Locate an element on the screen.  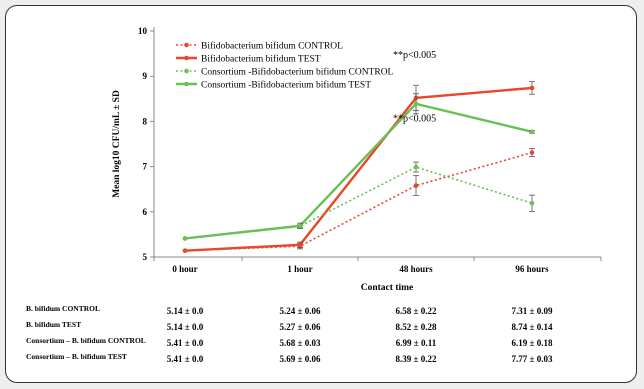
x-axis-title: Contact time is located at coordinates (387, 288).